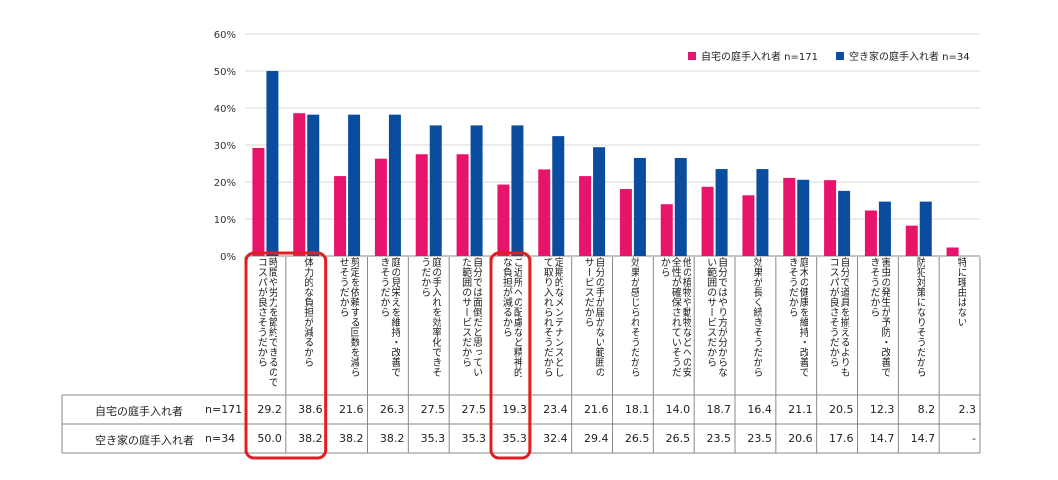 Image resolution: width=1058 pixels, height=480 pixels. What do you see at coordinates (920, 317) in the screenshot?
I see `x-category-label: 防犯対策になりそうだから` at bounding box center [920, 317].